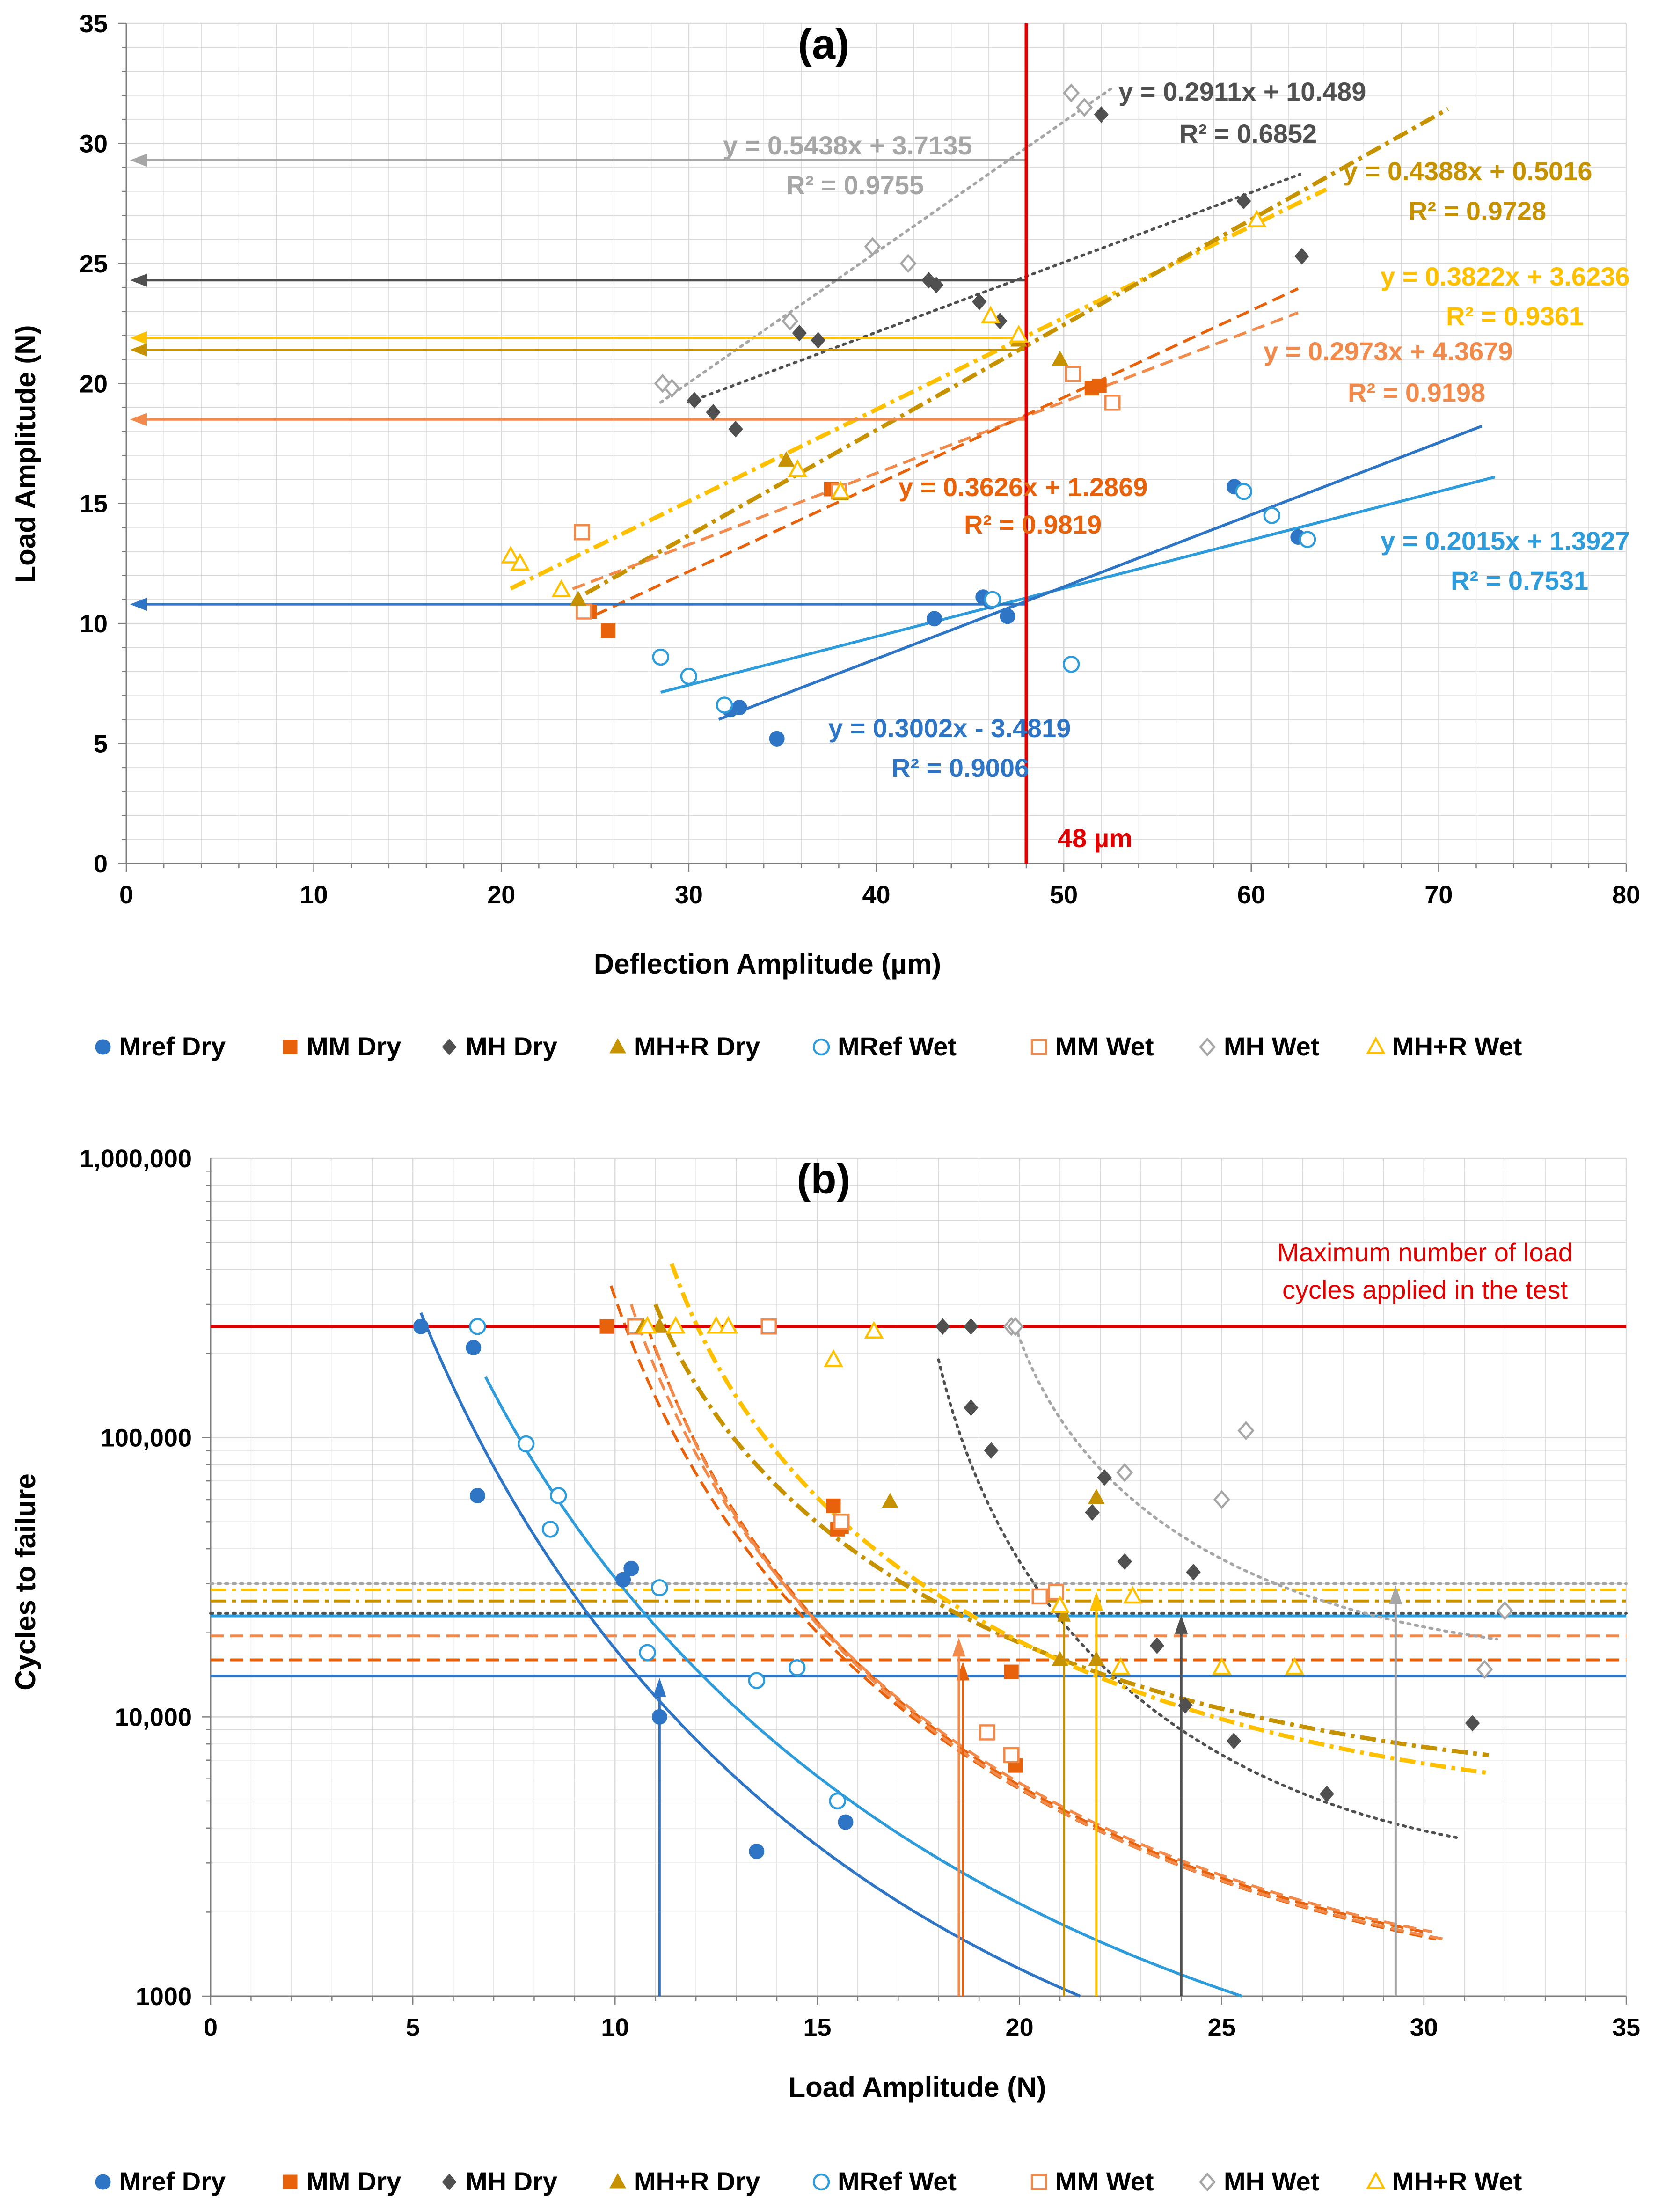  I want to click on legend-label-mm_dry: MM Dry, so click(354, 2181).